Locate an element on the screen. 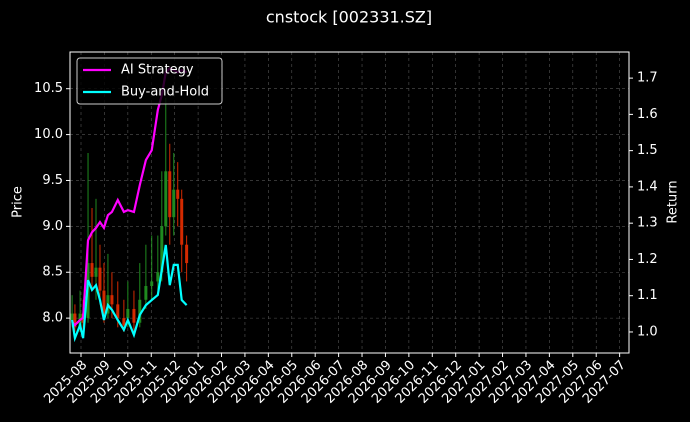 The height and width of the screenshot is (422, 690). y-tick-label: 9.5 is located at coordinates (52, 180).